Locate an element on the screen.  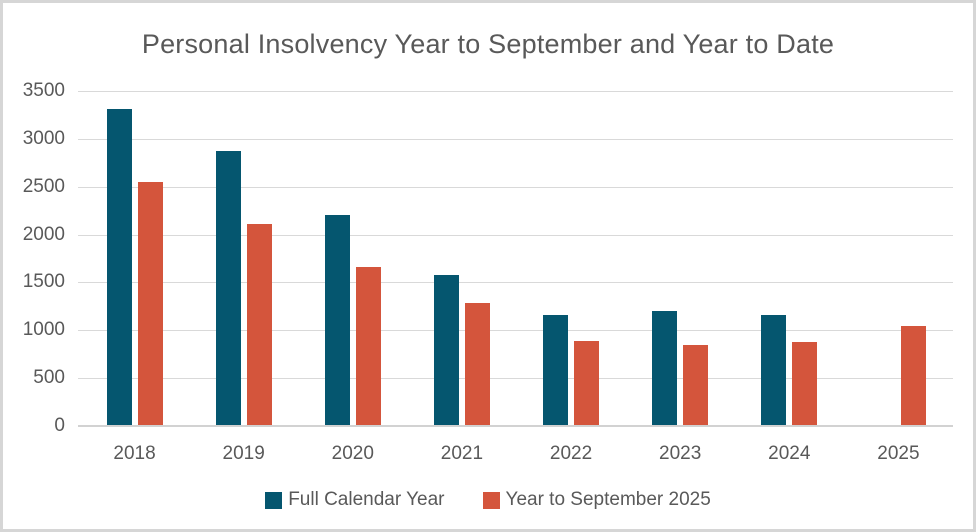
bar-year-to-september-2025-2024 is located at coordinates (805, 383).